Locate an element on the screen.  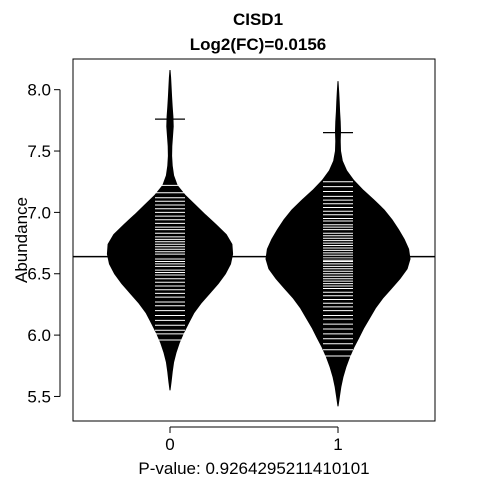
y-tick-label-5: 8.0 is located at coordinates (39, 90).